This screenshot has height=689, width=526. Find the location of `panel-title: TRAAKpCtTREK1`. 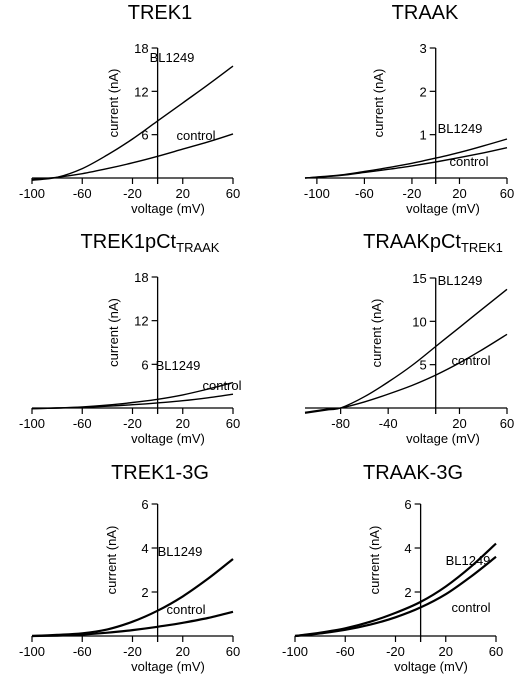

panel-title: TRAAKpCtTREK1 is located at coordinates (424, 243).